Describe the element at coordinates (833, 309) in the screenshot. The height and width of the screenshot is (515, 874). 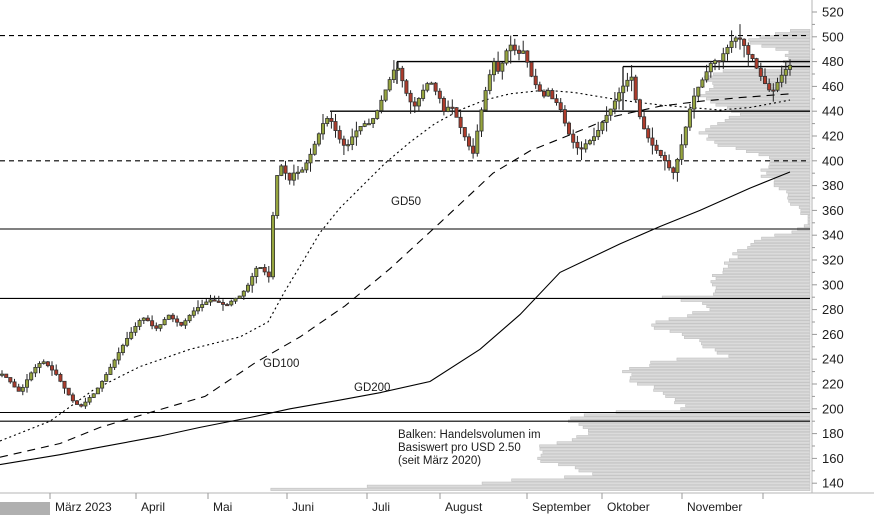
I see `y-axis-label: 280` at that location.